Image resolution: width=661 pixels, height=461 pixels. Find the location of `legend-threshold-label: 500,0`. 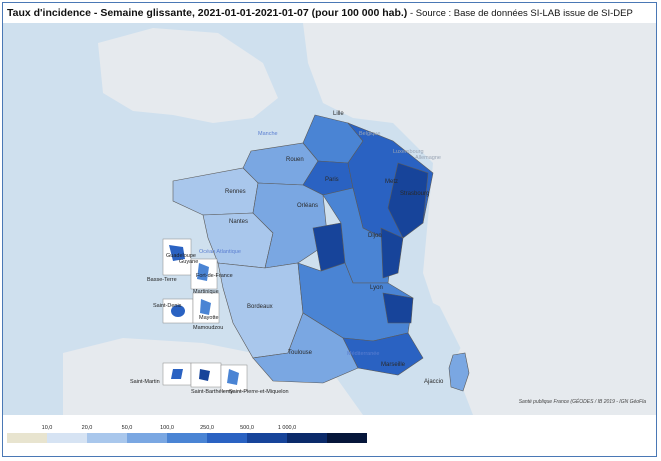

legend-threshold-label: 500,0 is located at coordinates (247, 428).